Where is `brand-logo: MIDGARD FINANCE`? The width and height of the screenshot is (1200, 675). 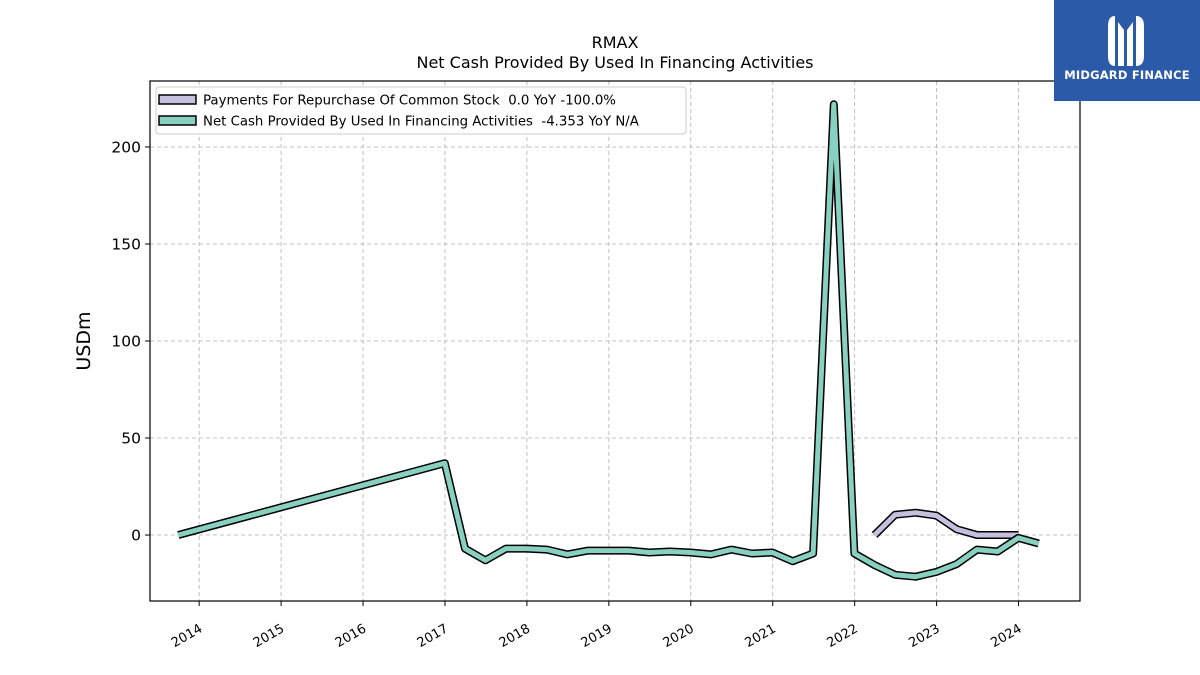
brand-logo: MIDGARD FINANCE is located at coordinates (1127, 50).